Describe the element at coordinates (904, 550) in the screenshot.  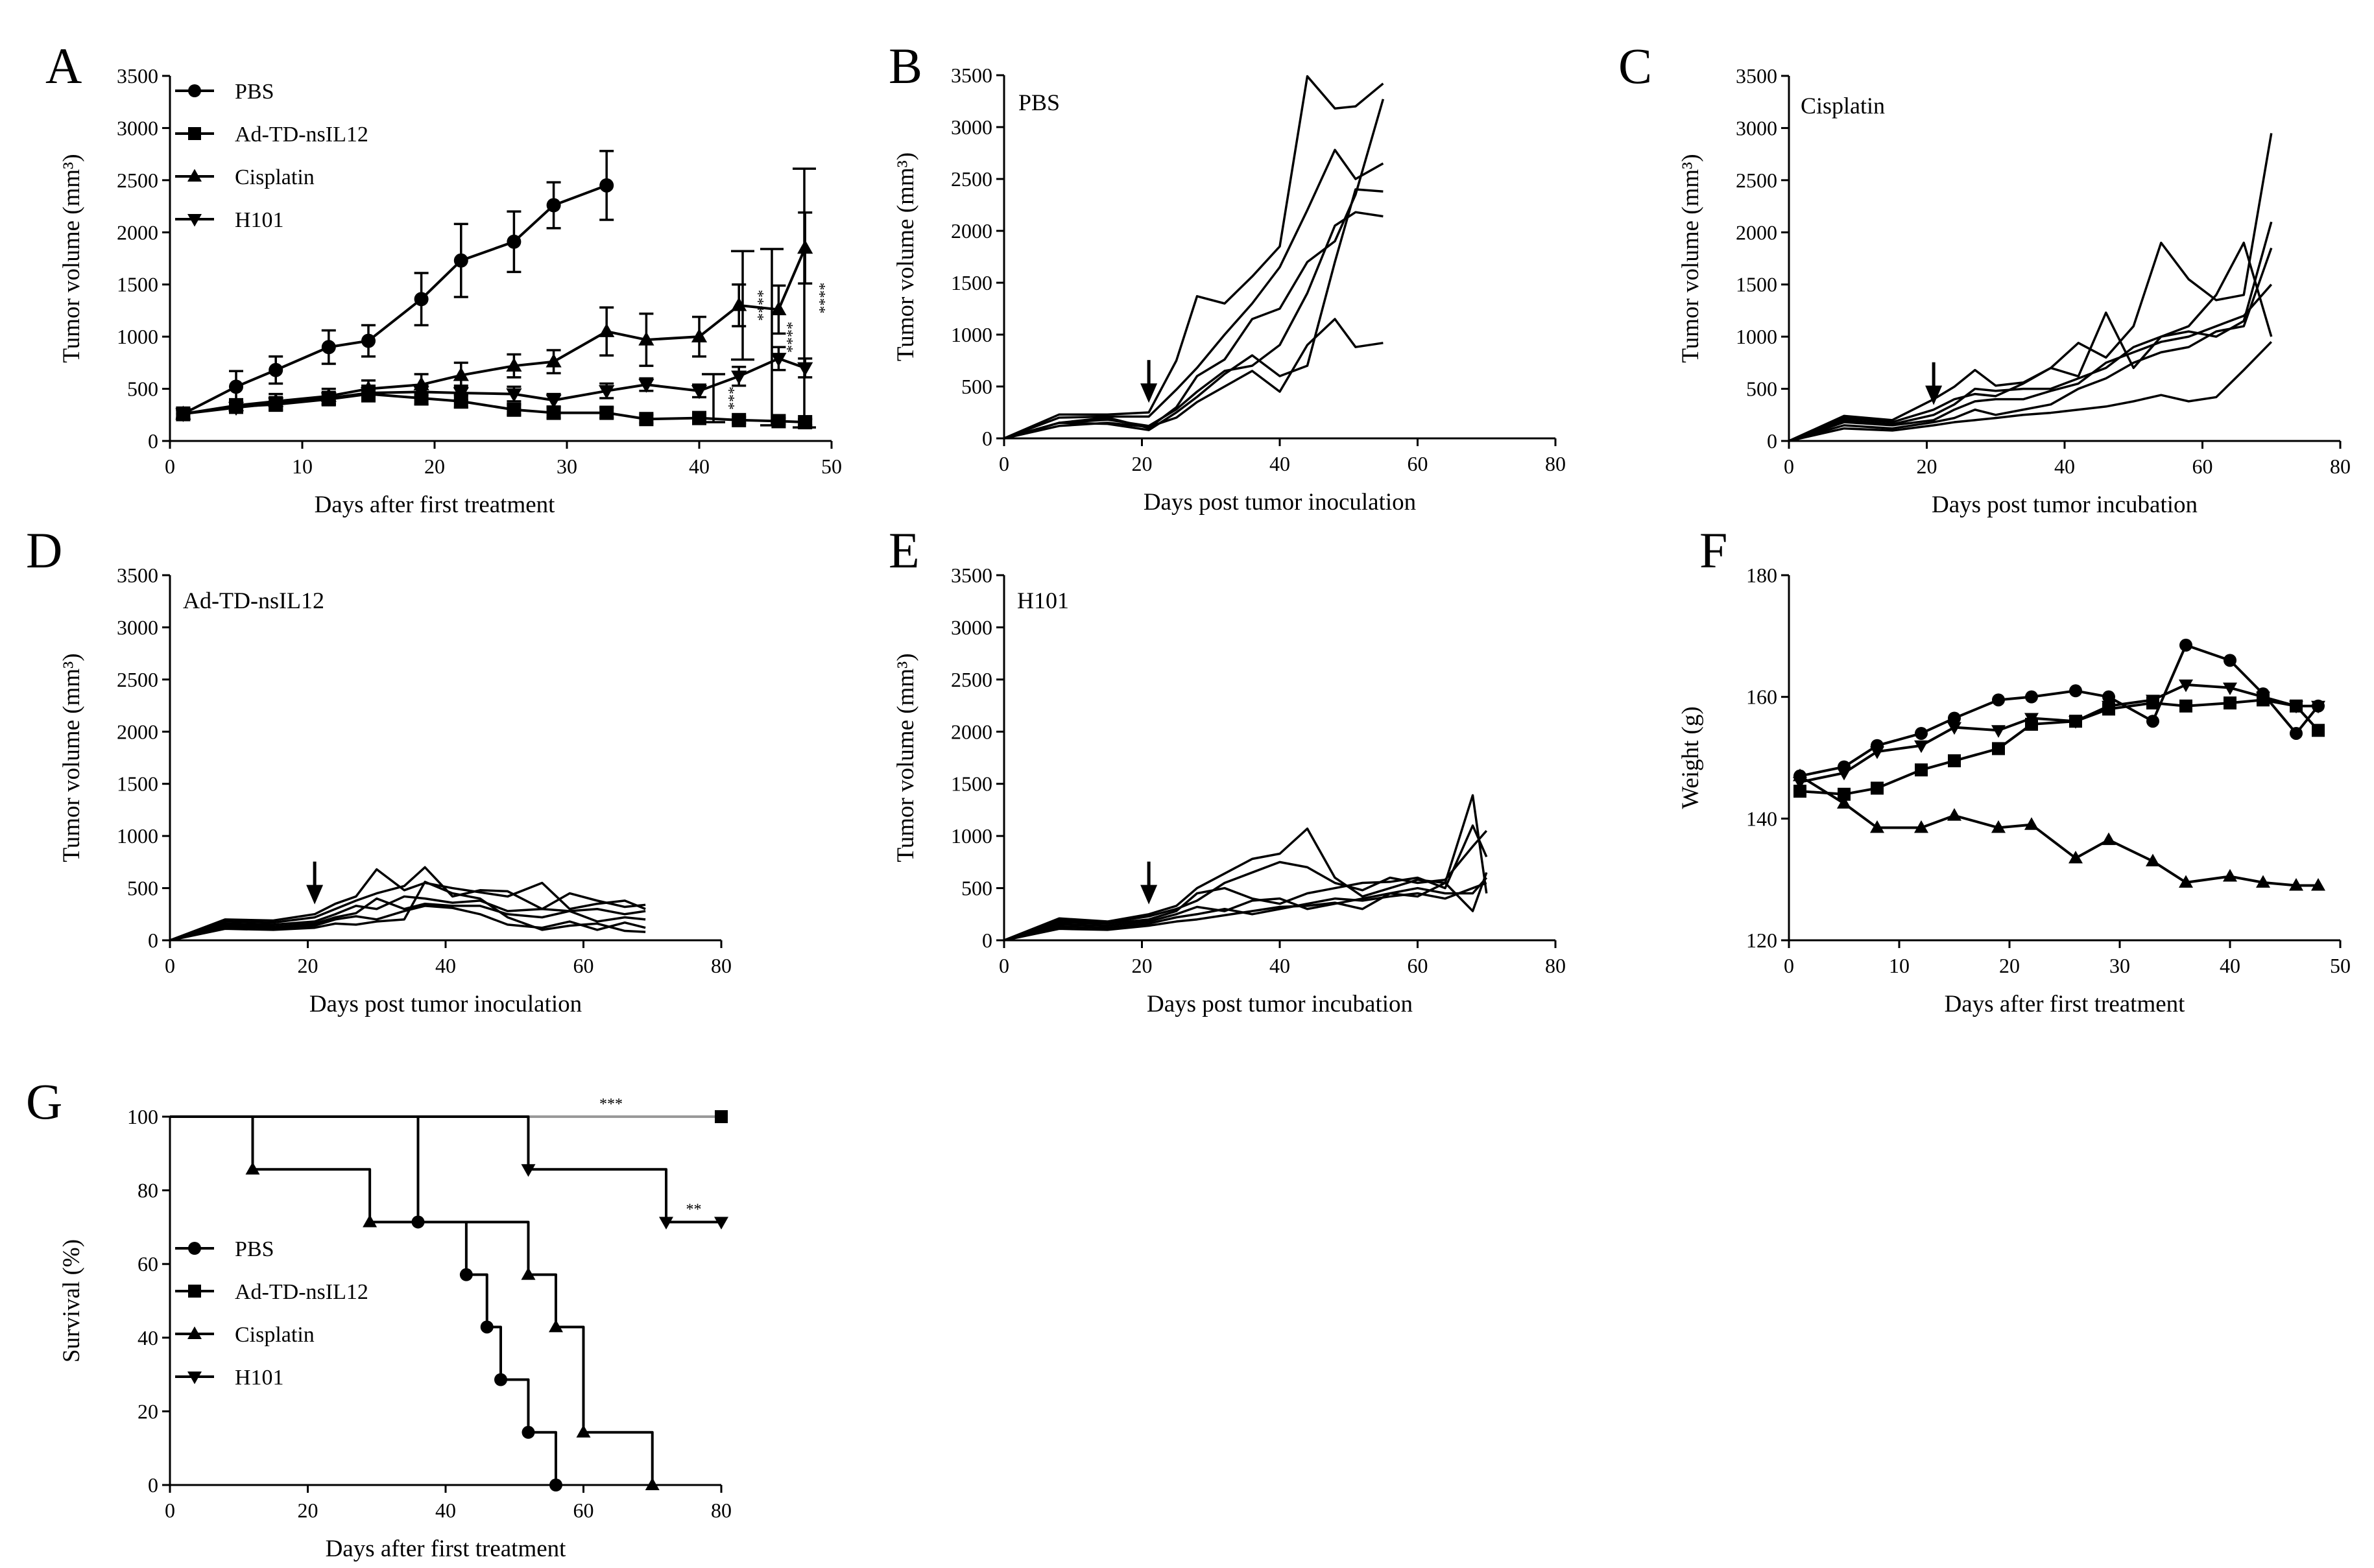
I see `panel-label: E` at that location.